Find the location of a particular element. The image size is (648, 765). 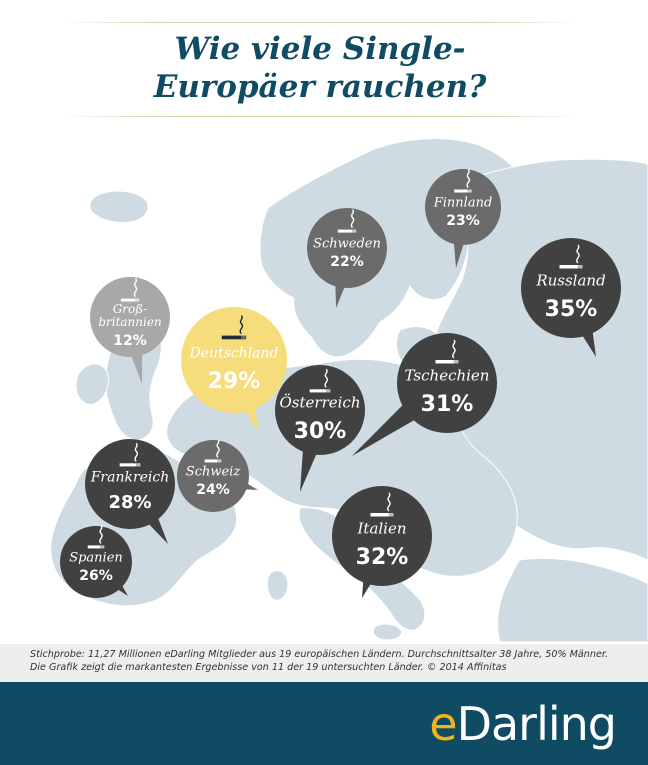

bubble-value: 28% is located at coordinates (129, 502).